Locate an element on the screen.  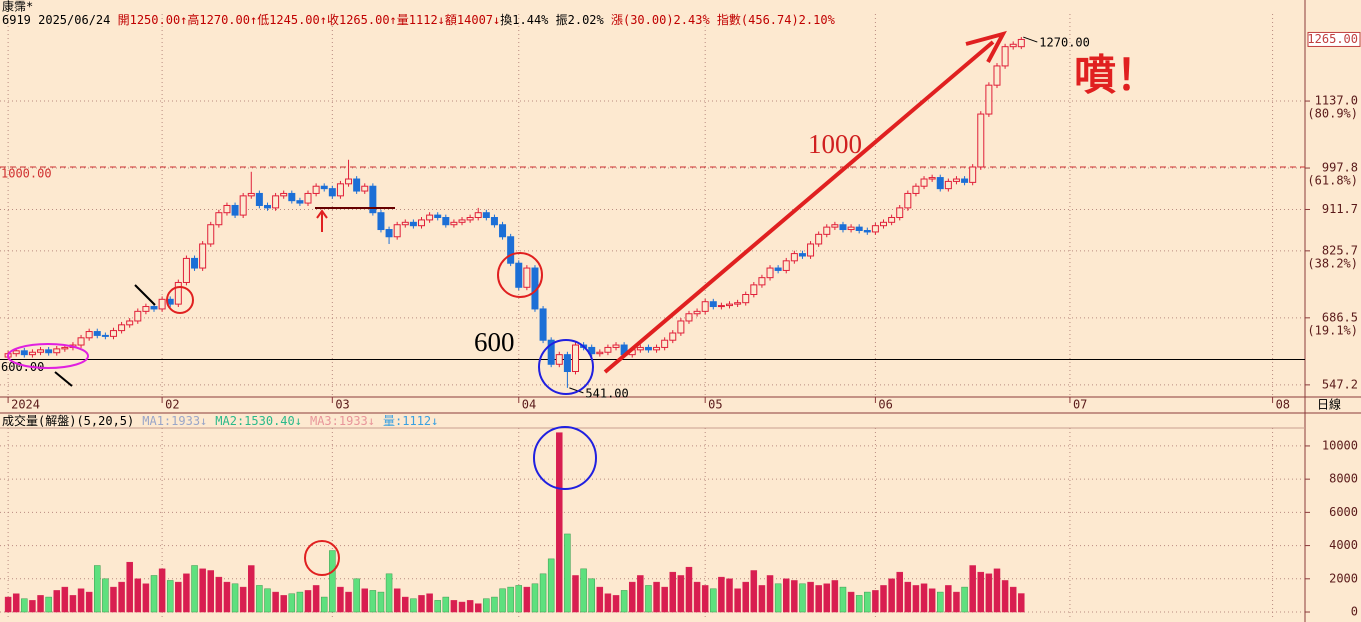
volume-ma-label: MA1:1933↓ is located at coordinates (174, 421).